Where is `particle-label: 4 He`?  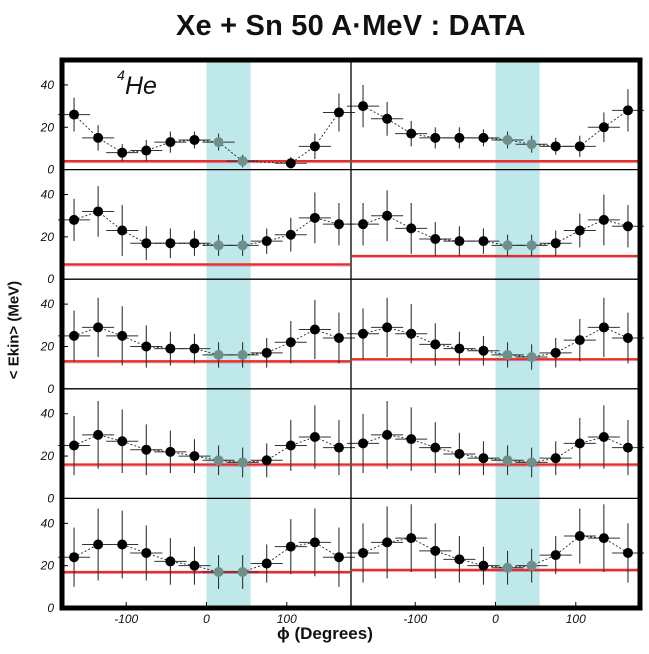
particle-label: 4 He is located at coordinates (137, 83).